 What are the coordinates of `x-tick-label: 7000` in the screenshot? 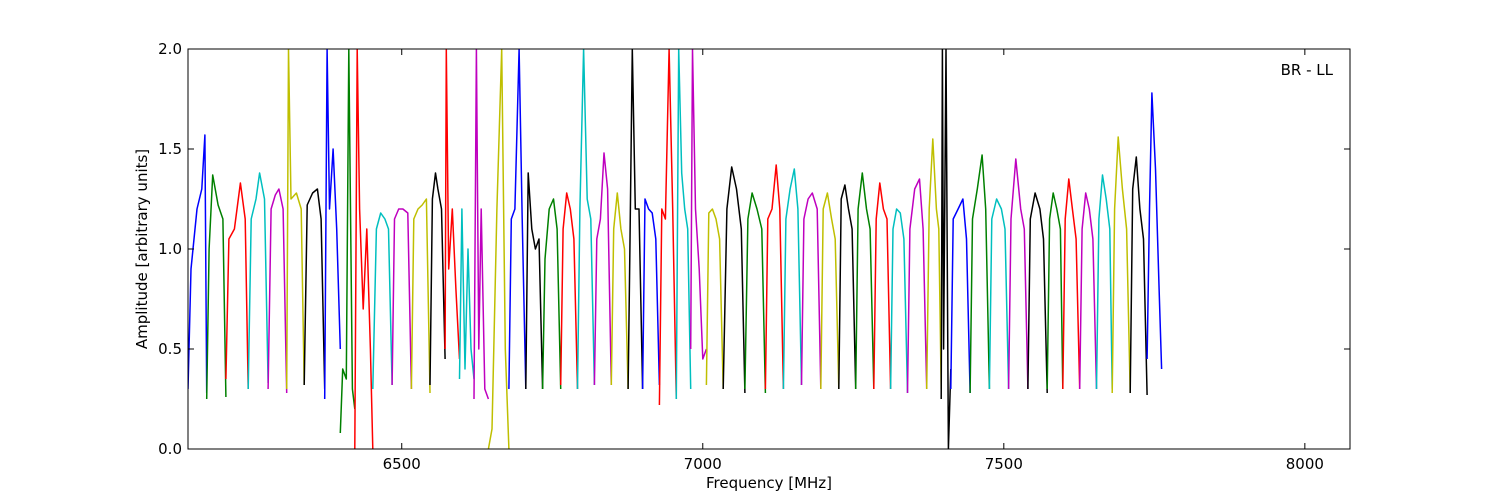 It's located at (703, 464).